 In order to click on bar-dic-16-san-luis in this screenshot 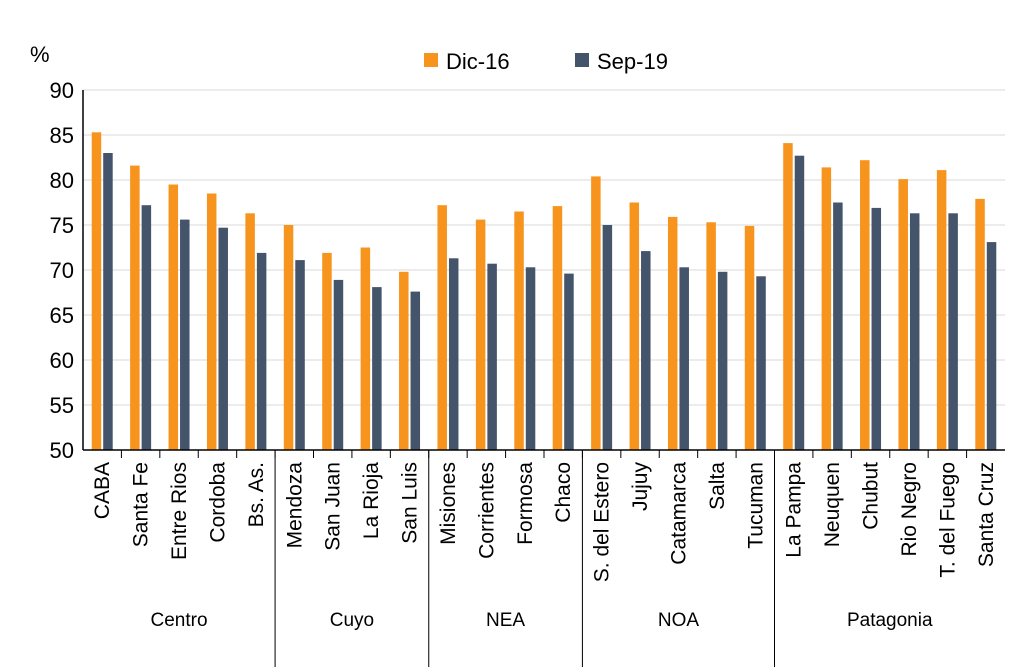, I will do `click(404, 360)`.